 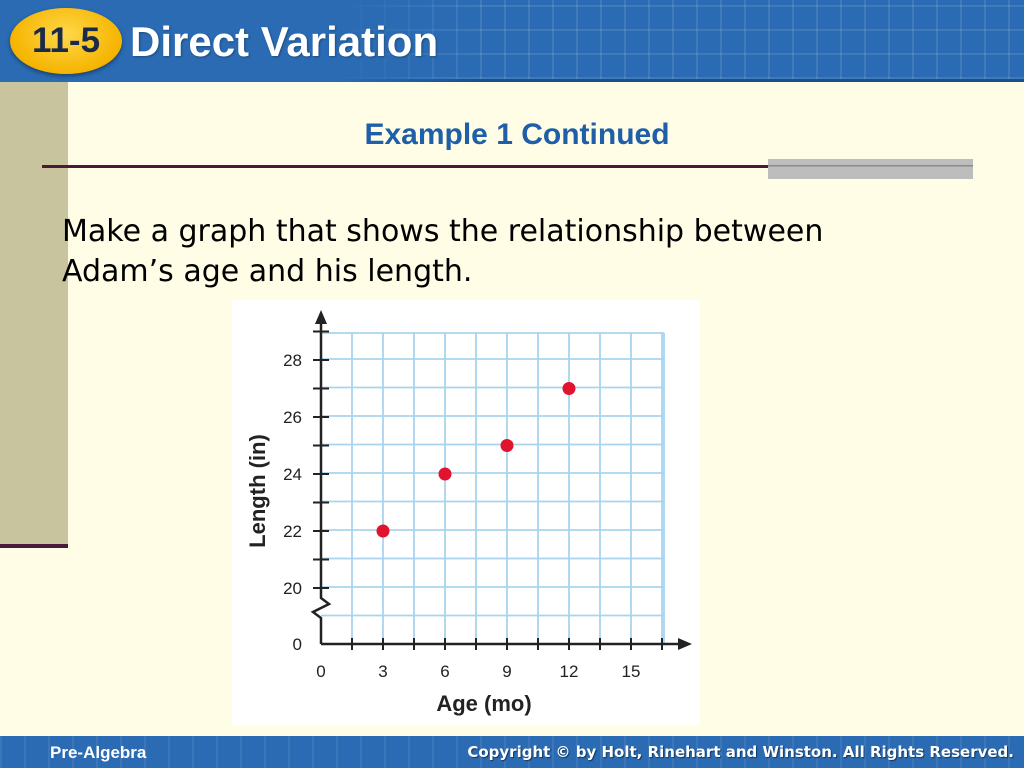 I want to click on y-tick-label: 0, so click(x=297, y=644).